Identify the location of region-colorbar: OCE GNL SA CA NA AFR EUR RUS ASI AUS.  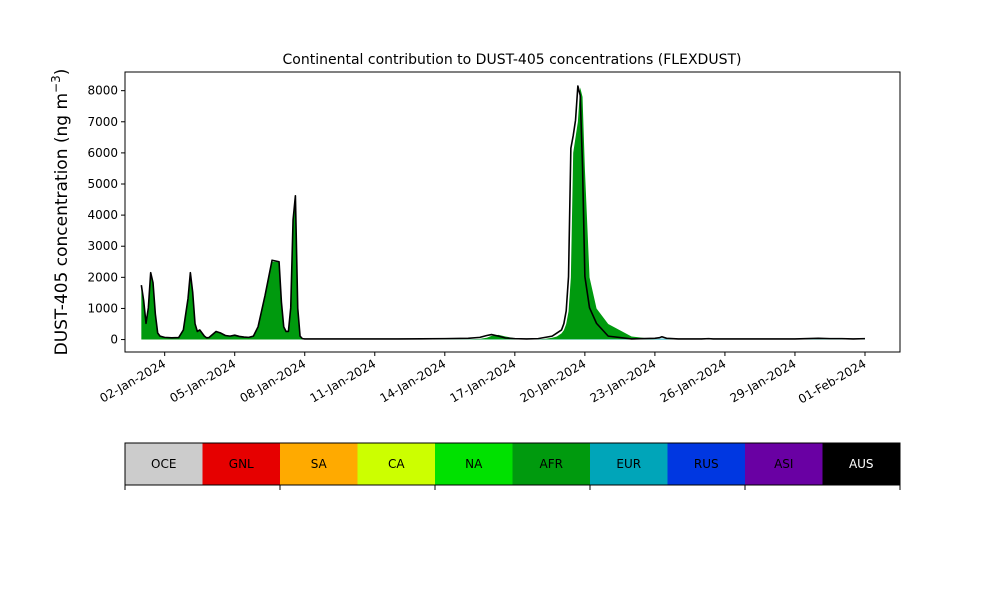
(512, 466).